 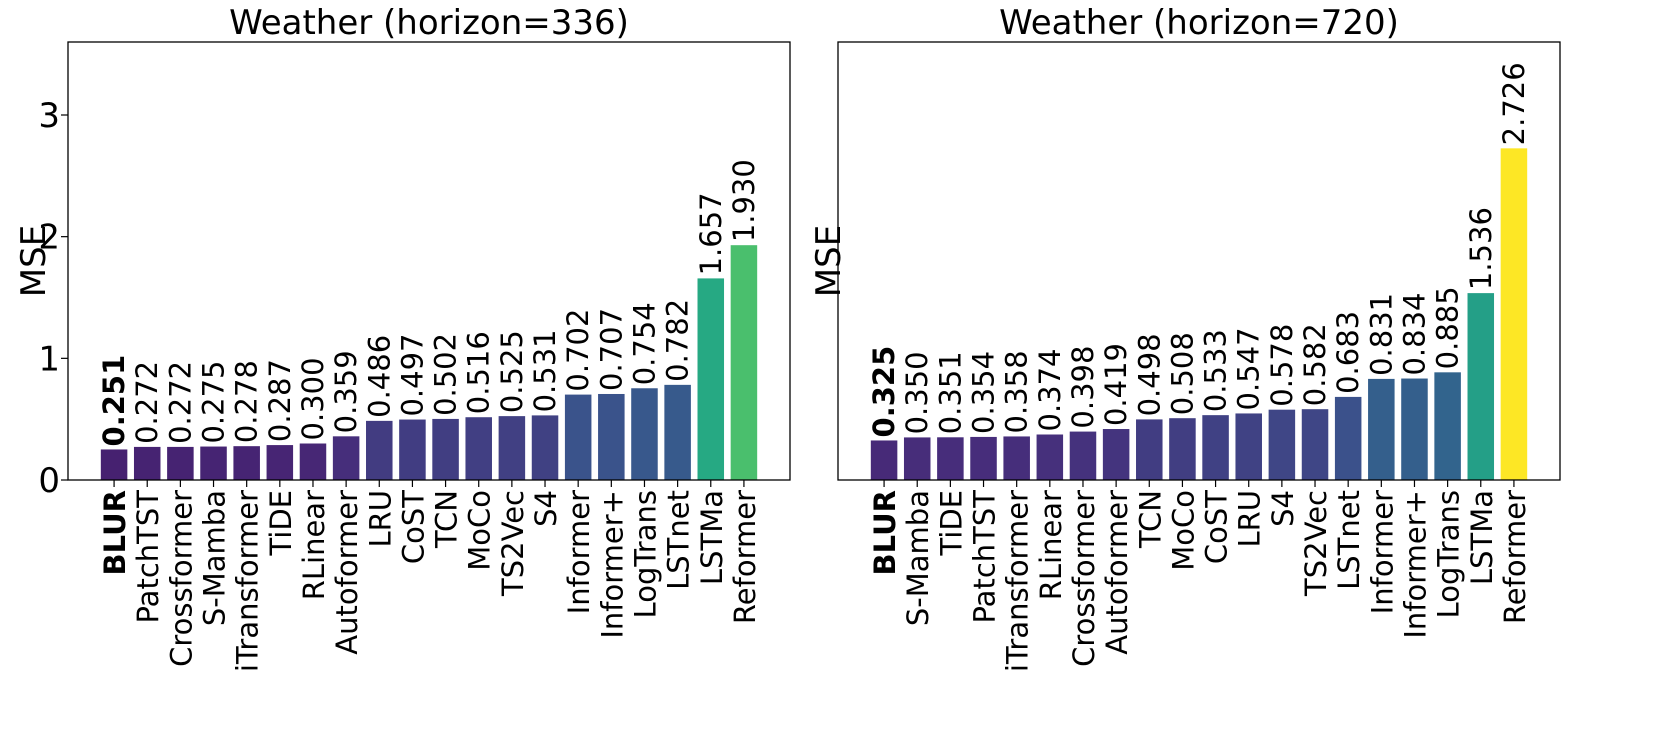 I want to click on bar-value-label: 0.582, so click(x=1315, y=364).